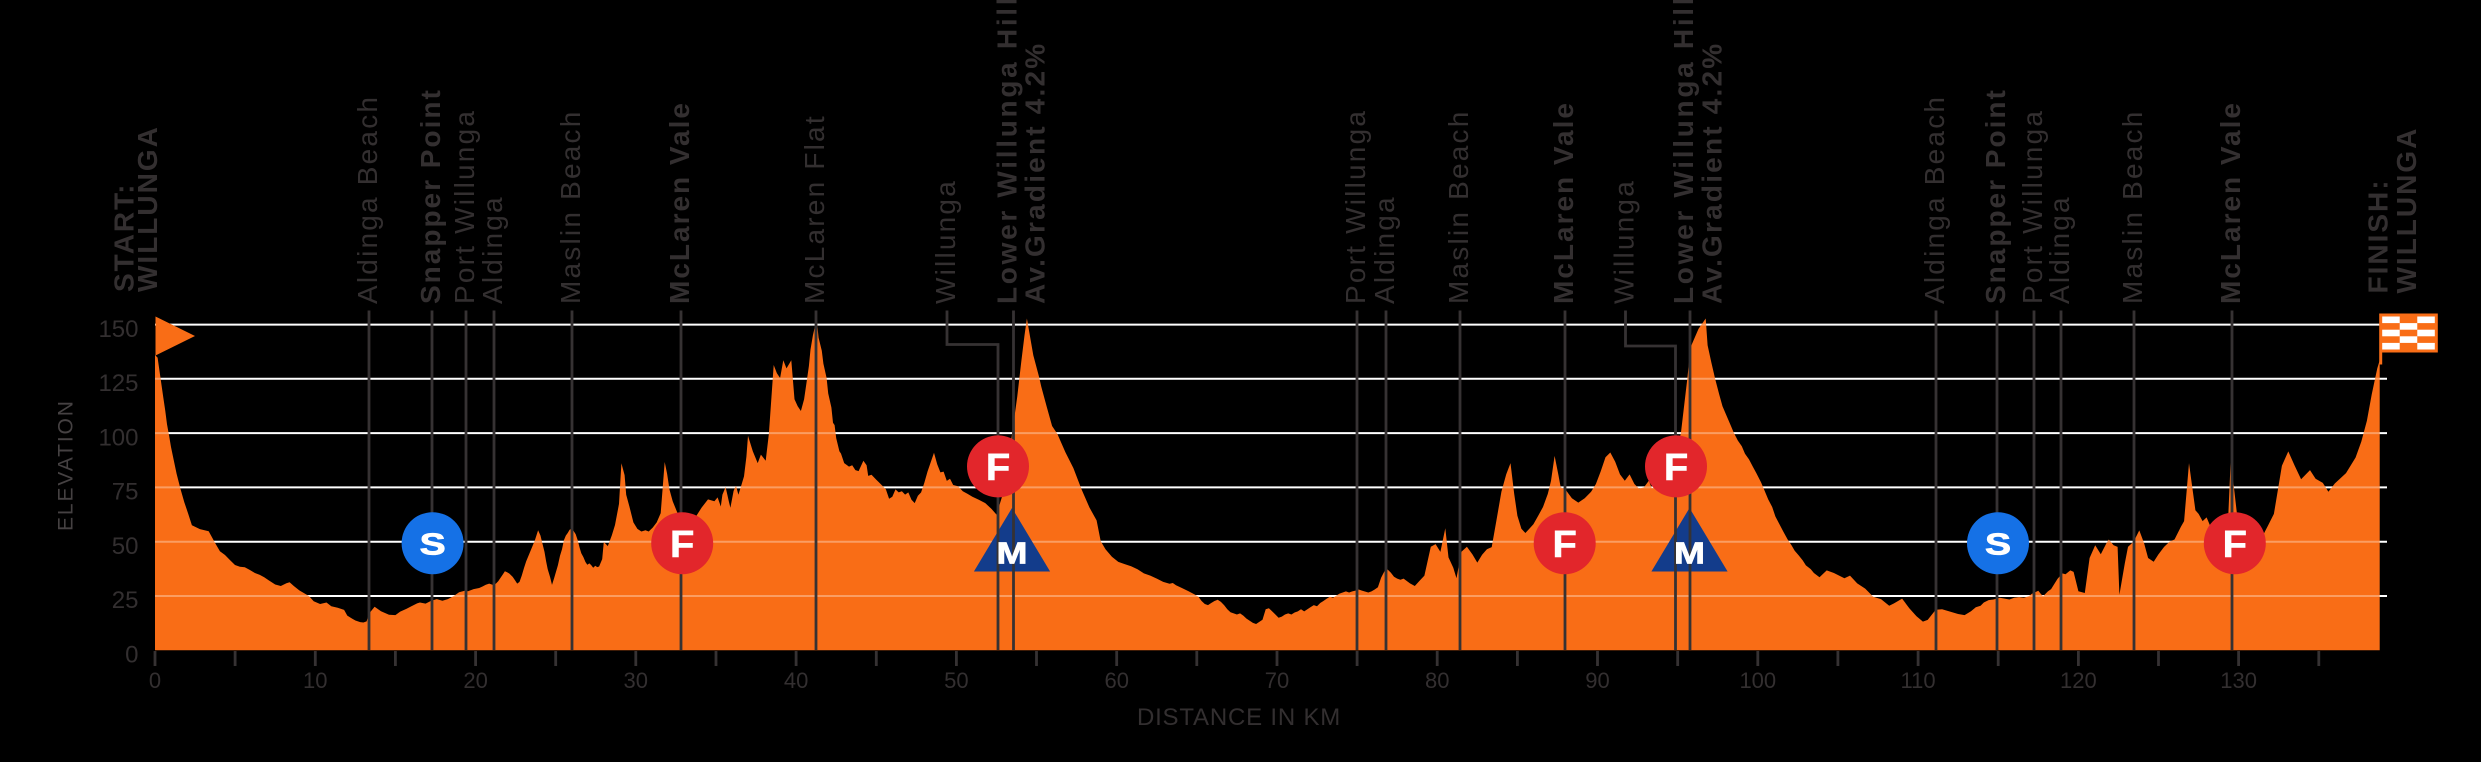 The image size is (2481, 762). What do you see at coordinates (1597, 680) in the screenshot?
I see `svg-text: 90` at bounding box center [1597, 680].